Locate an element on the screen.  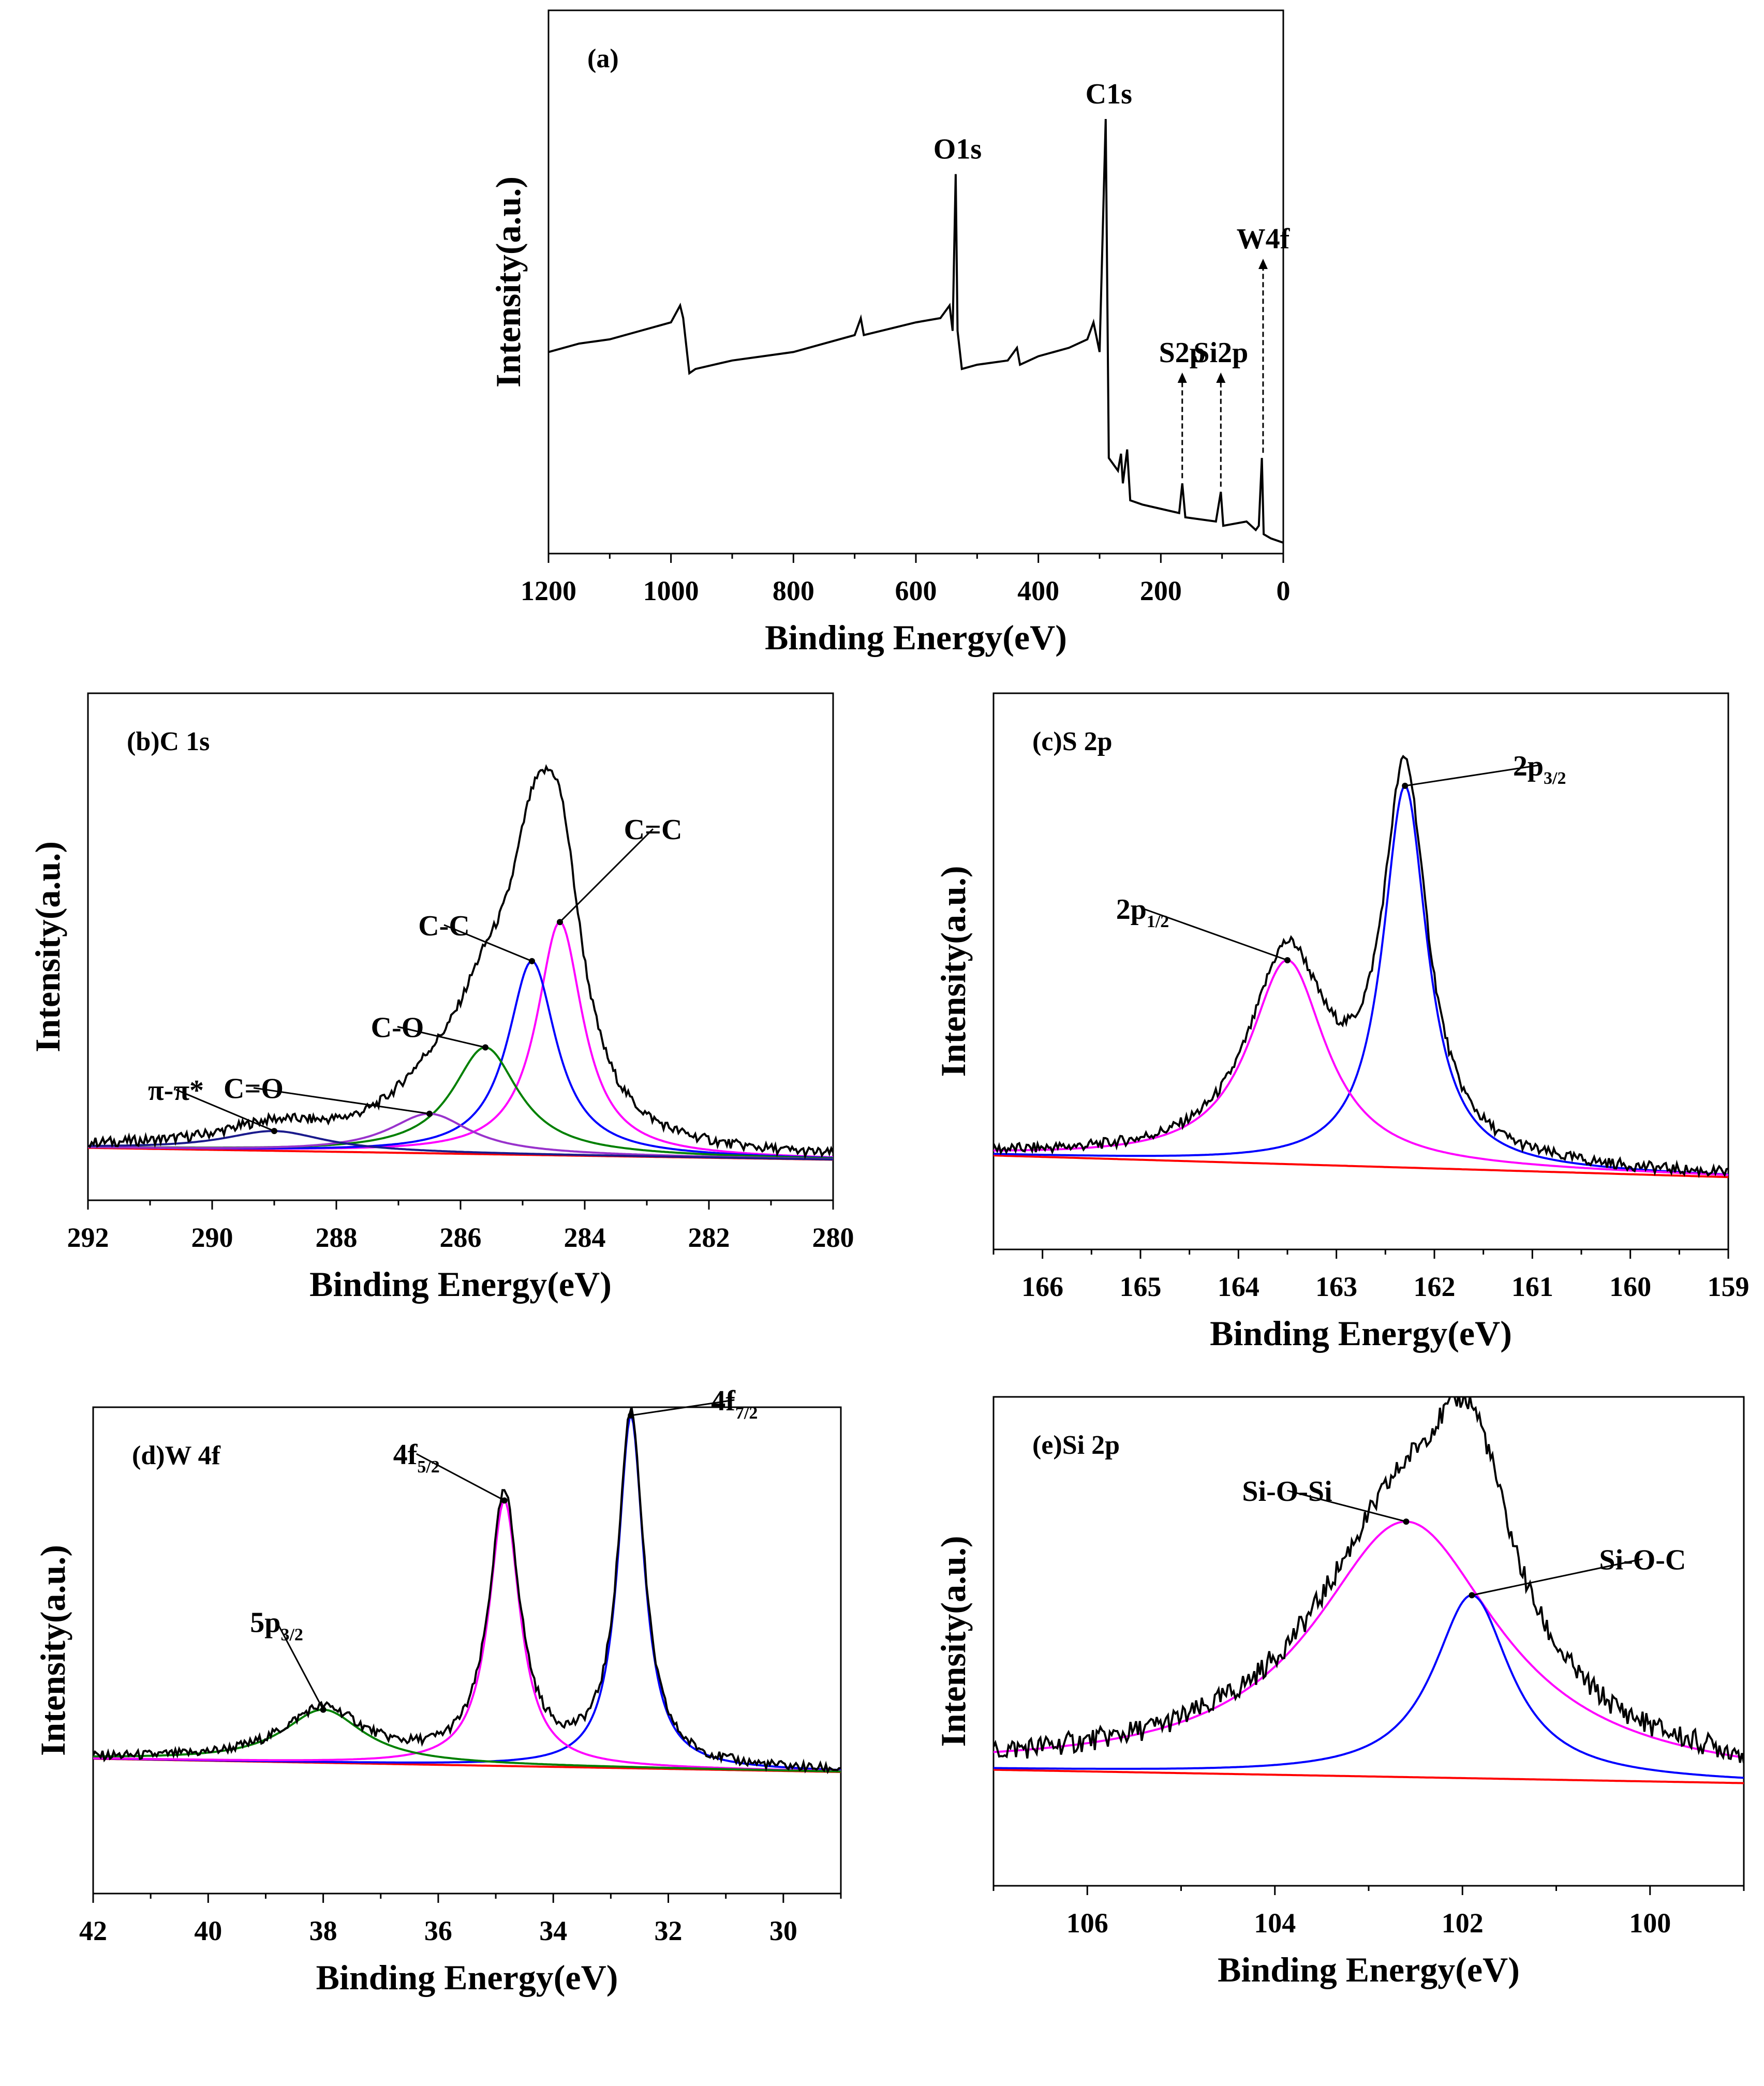
component-Si-O-Si is located at coordinates (1369, 1640).